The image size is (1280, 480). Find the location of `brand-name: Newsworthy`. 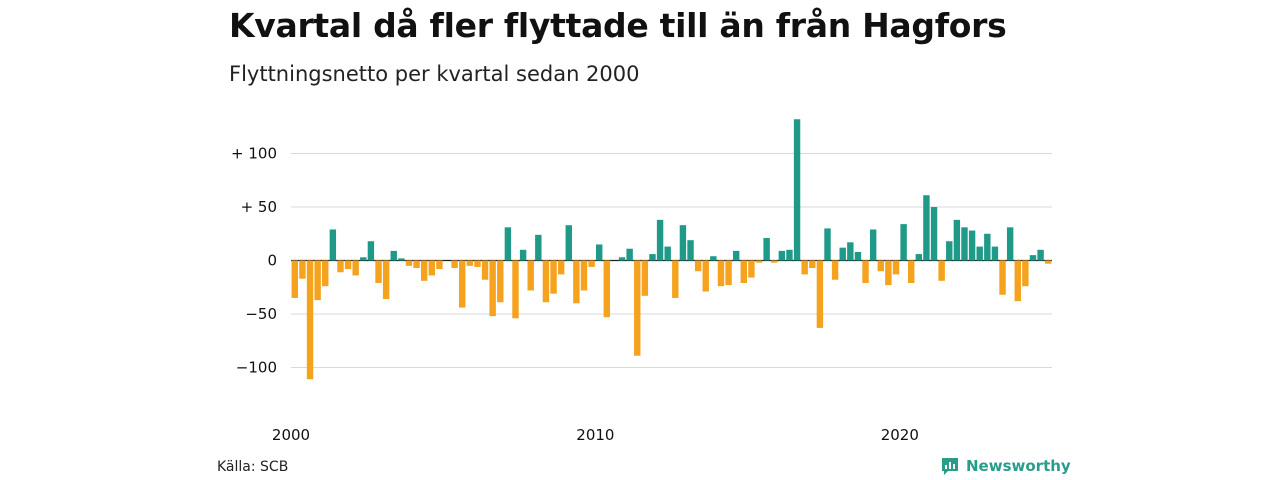

brand-name: Newsworthy is located at coordinates (1018, 466).